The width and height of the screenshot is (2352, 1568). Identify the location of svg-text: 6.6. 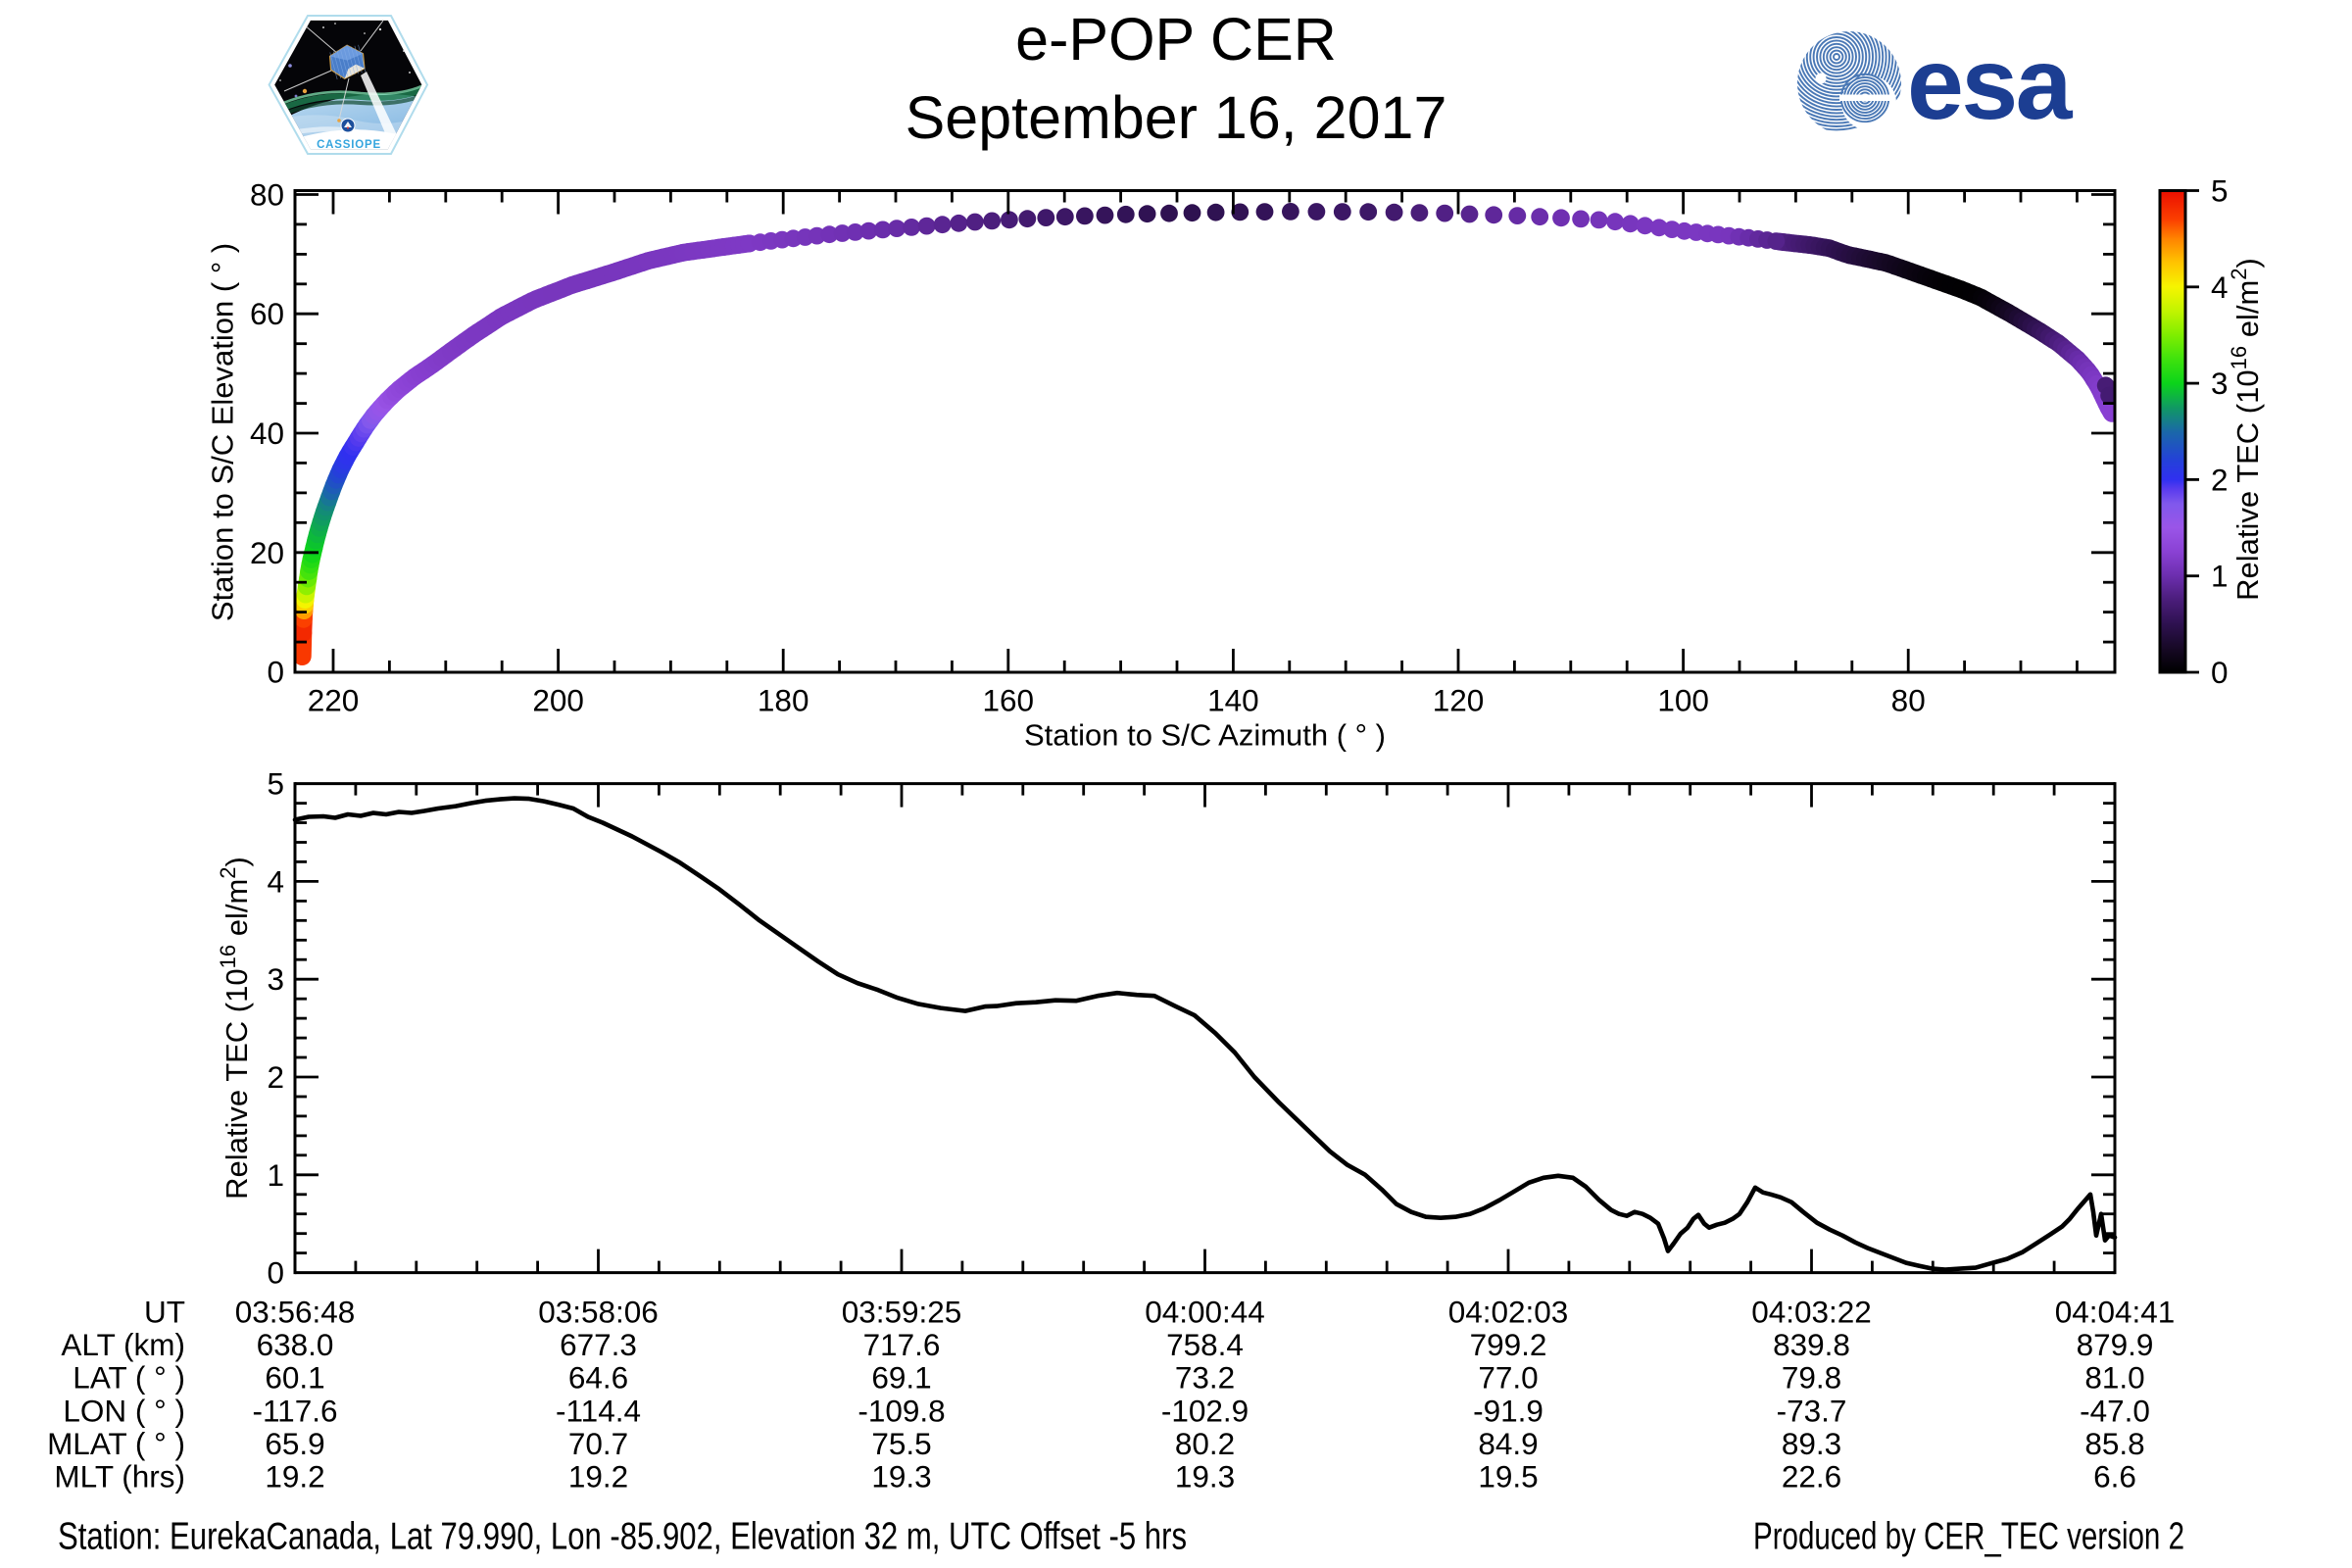
(2114, 1476).